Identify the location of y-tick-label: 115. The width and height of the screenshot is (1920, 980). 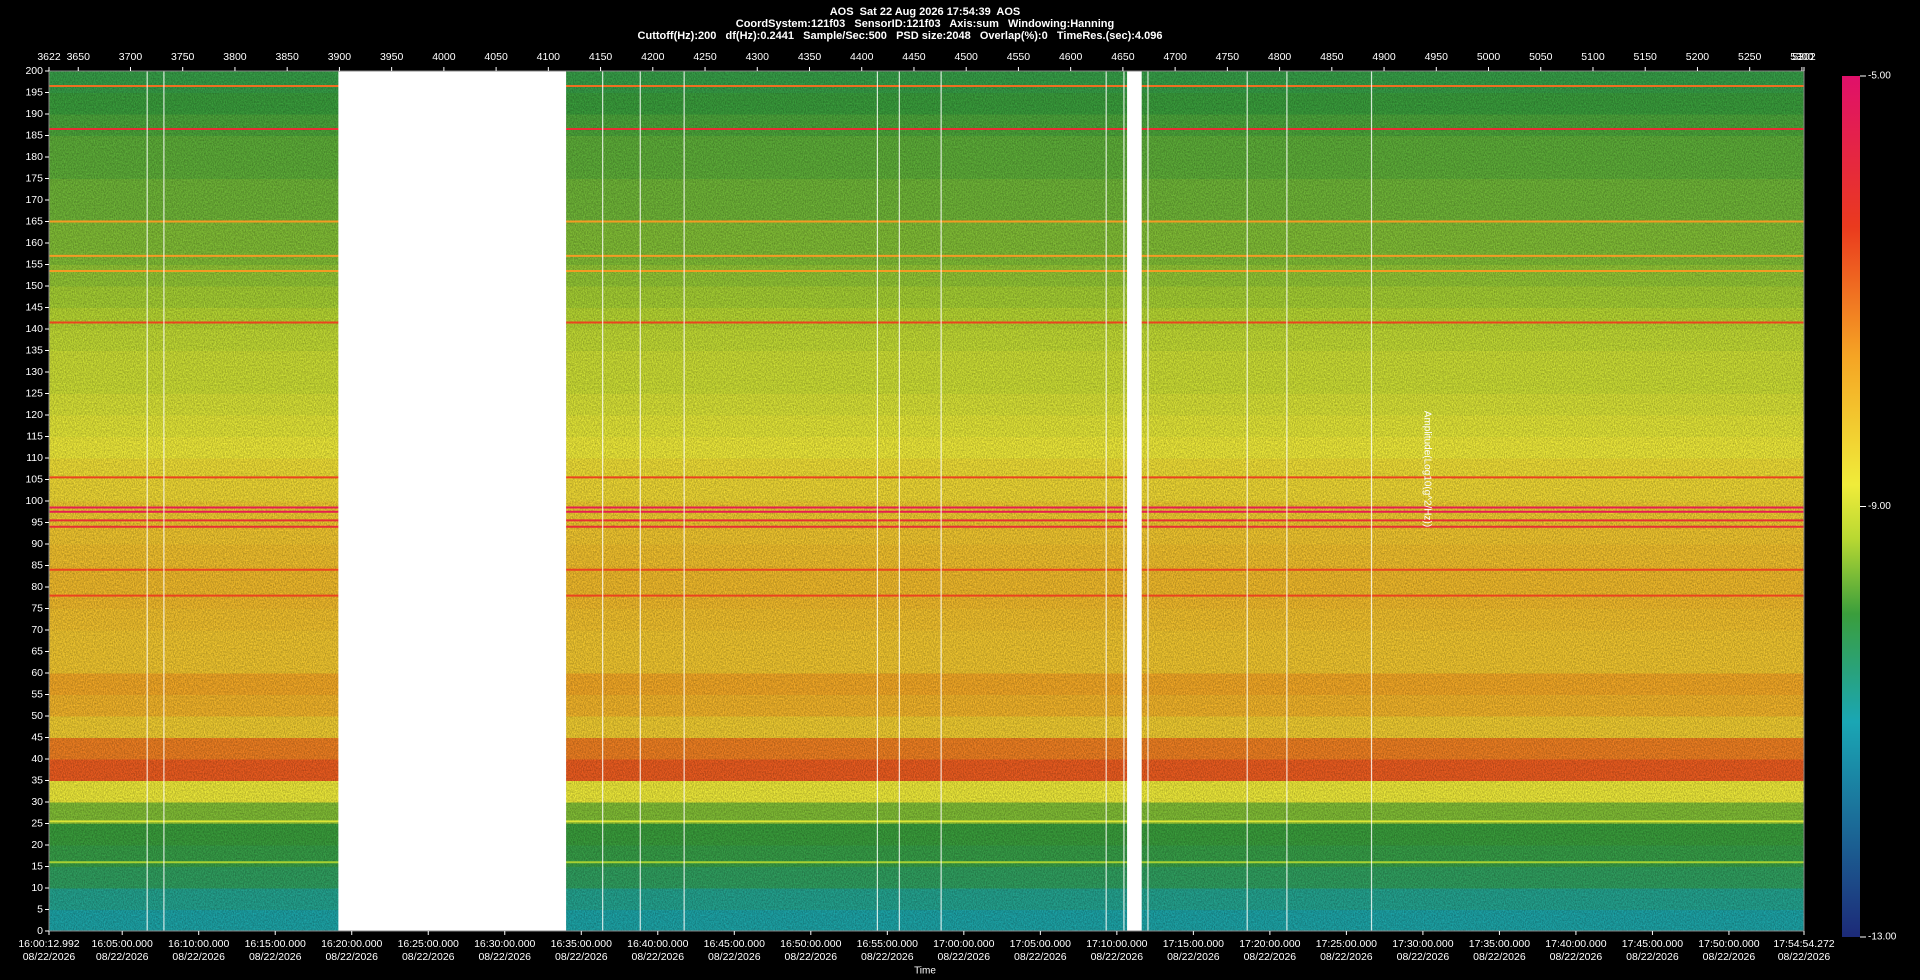
(34, 436).